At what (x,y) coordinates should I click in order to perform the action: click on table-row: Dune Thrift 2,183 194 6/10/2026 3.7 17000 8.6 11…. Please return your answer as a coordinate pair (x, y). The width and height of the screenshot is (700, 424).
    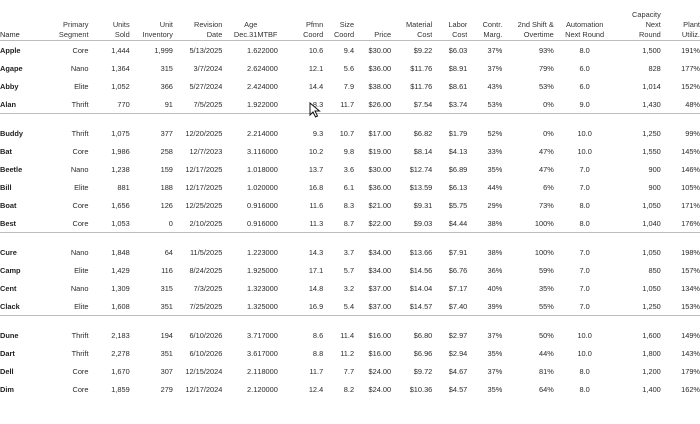
    Looking at the image, I should click on (350, 335).